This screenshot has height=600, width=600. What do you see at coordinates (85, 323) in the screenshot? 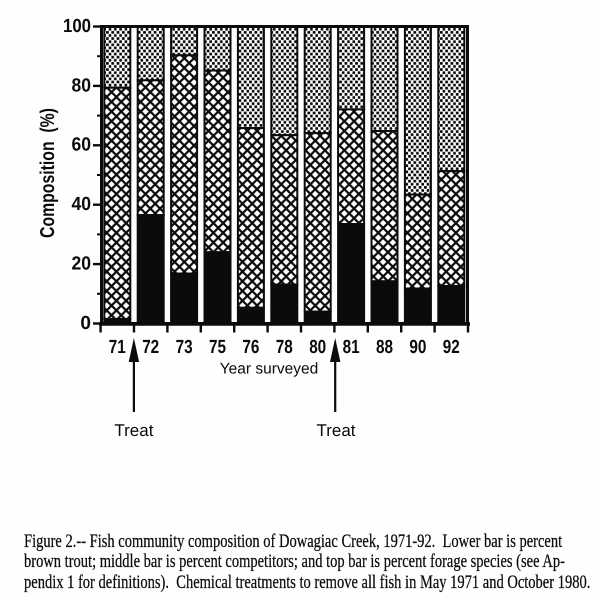
I see `svg-text: 0` at bounding box center [85, 323].